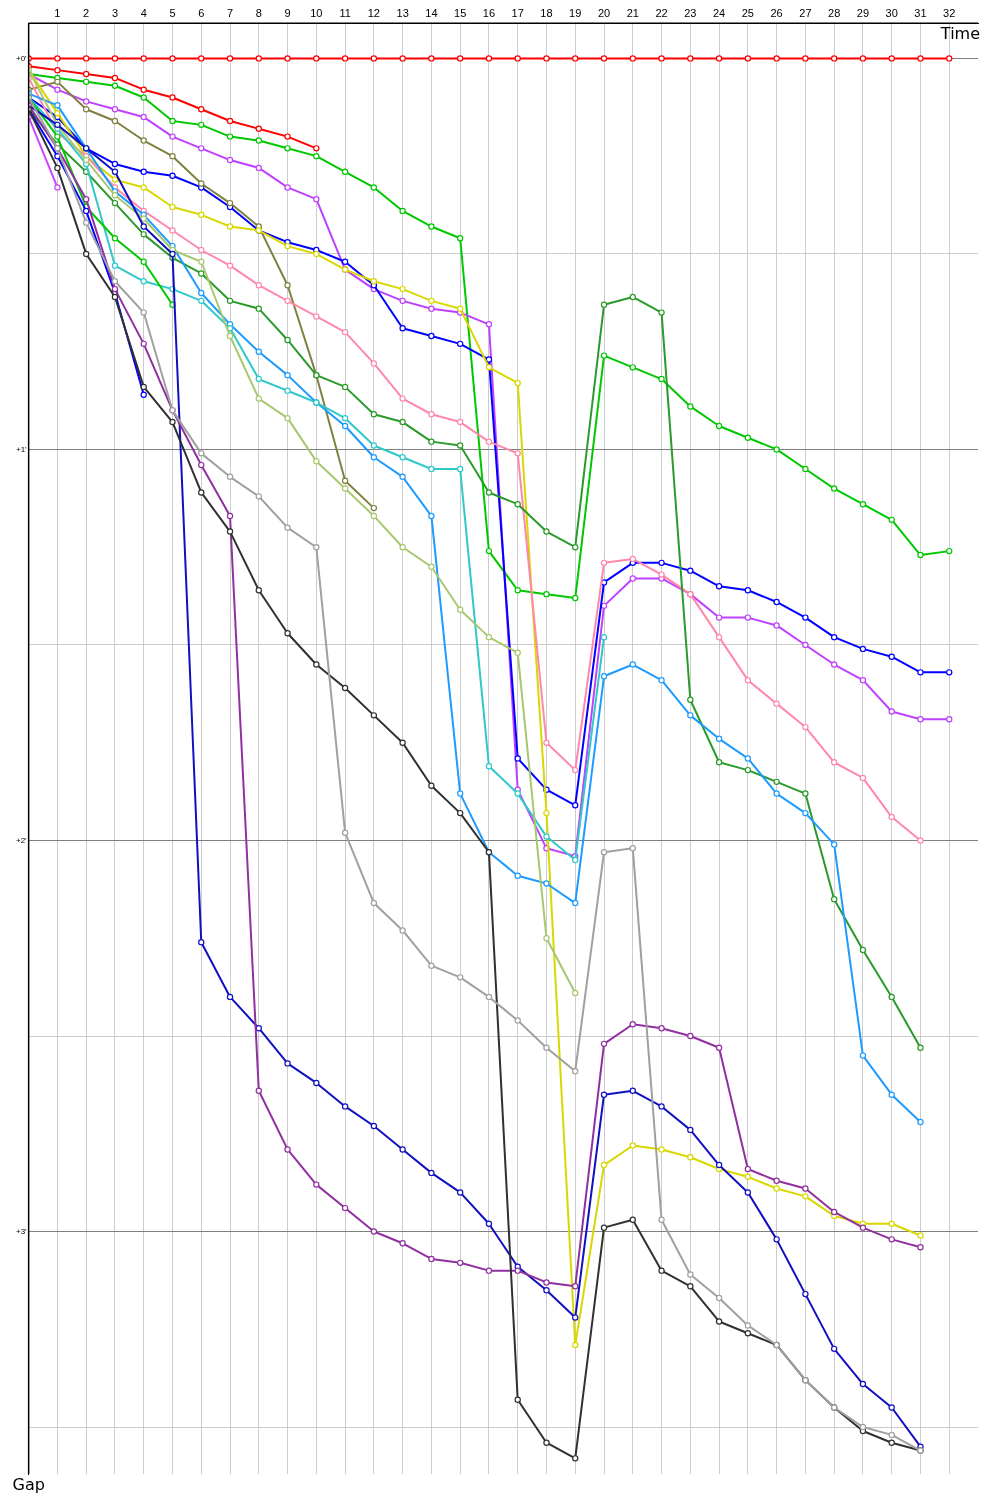 The image size is (1000, 1500). I want to click on y-tick-label: +2', so click(21, 840).